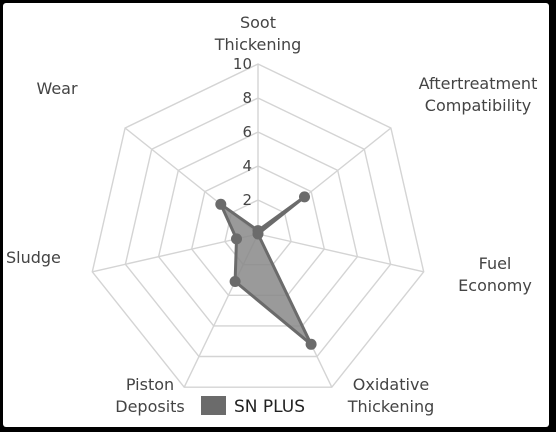 The image size is (556, 432). I want to click on axis-label: Aftertreatment Compatibility, so click(478, 94).